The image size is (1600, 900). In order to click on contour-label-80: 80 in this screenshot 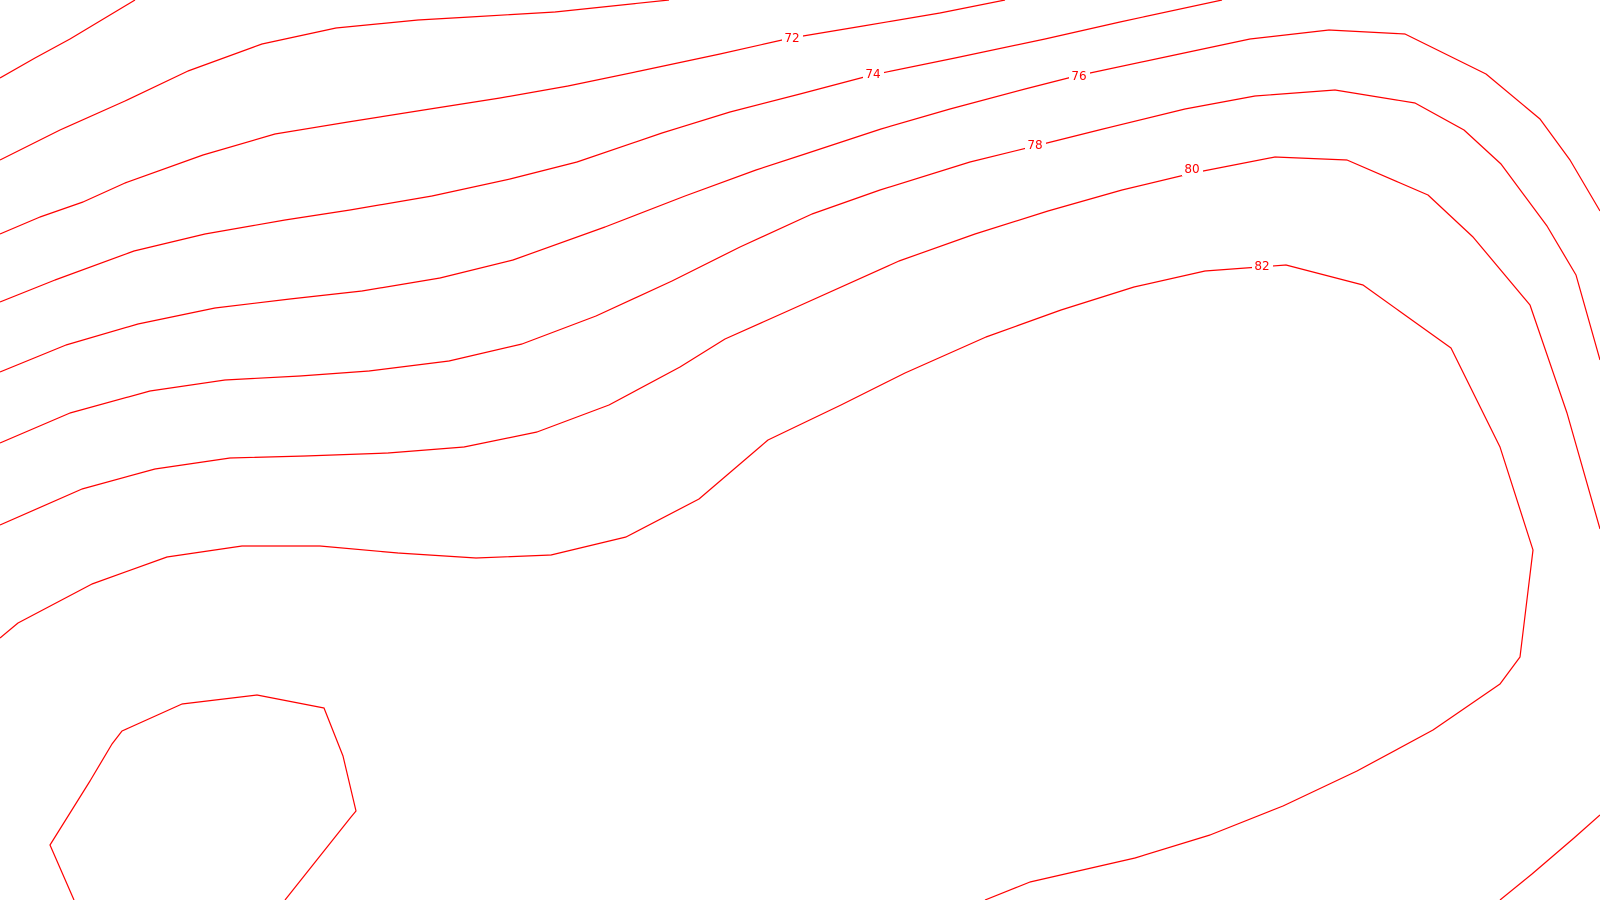, I will do `click(1191, 169)`.